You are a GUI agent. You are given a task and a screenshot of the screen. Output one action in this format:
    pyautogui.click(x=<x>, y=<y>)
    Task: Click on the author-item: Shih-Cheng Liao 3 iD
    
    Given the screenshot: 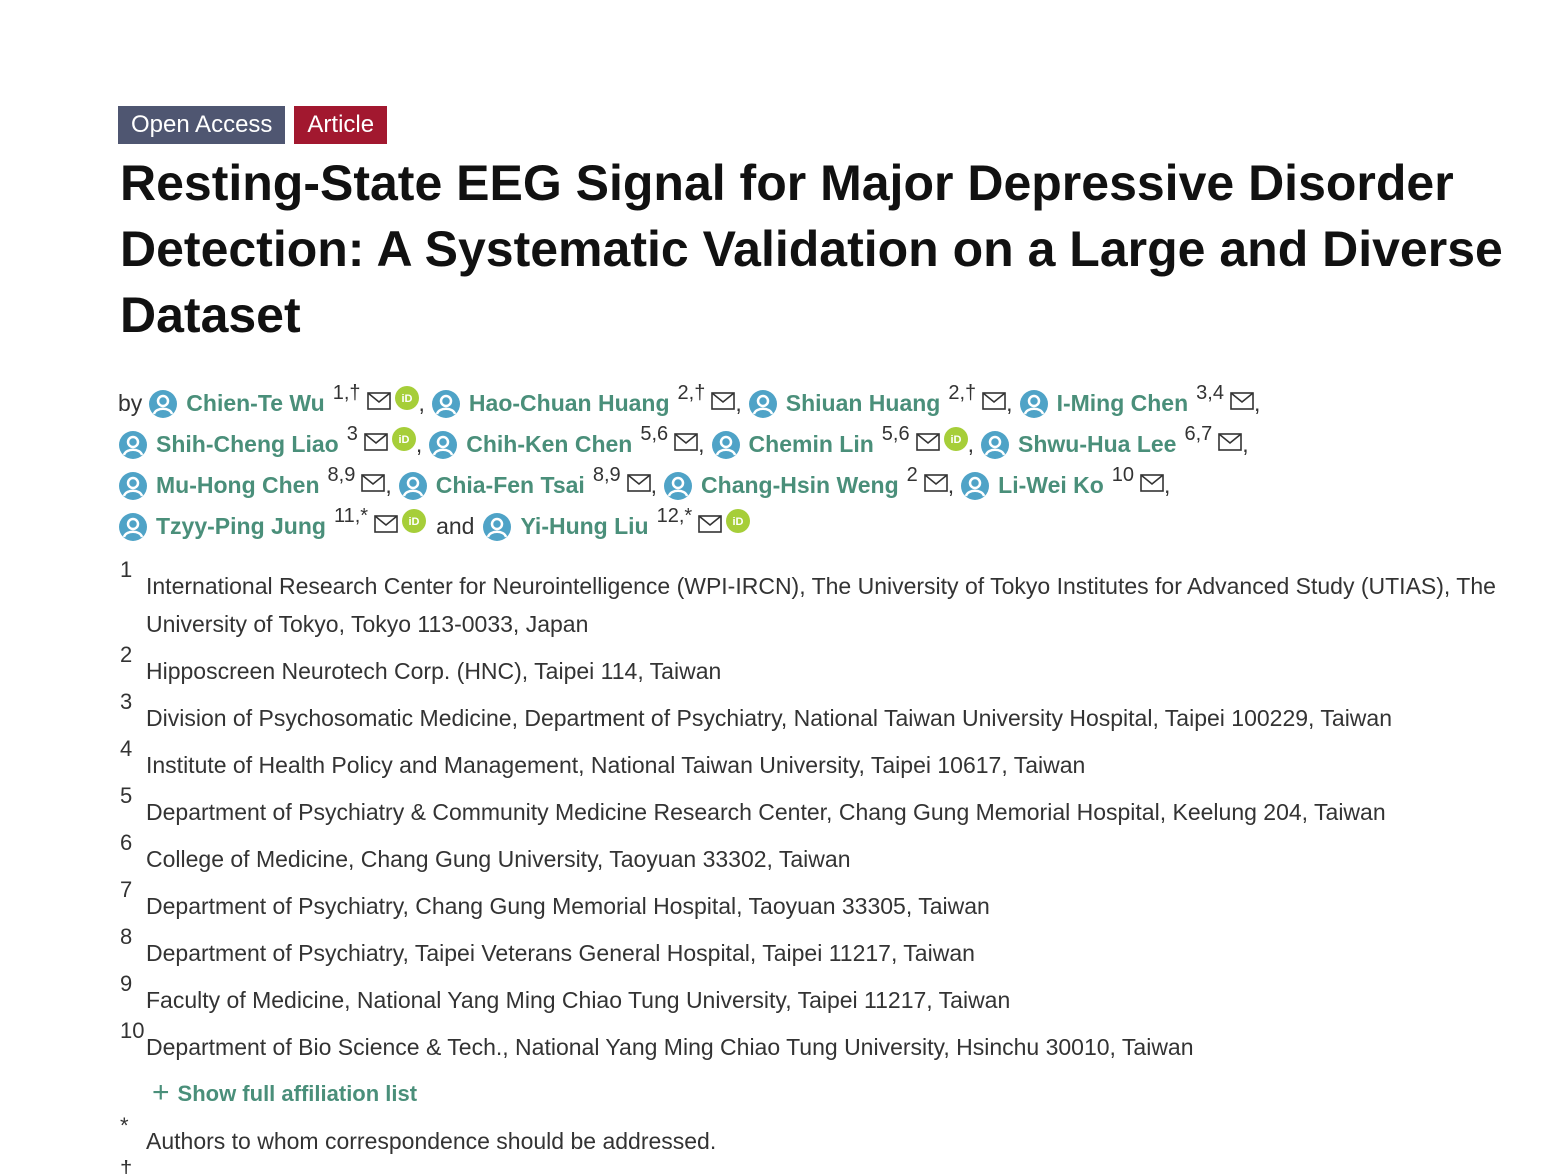 What is the action you would take?
    pyautogui.click(x=267, y=441)
    